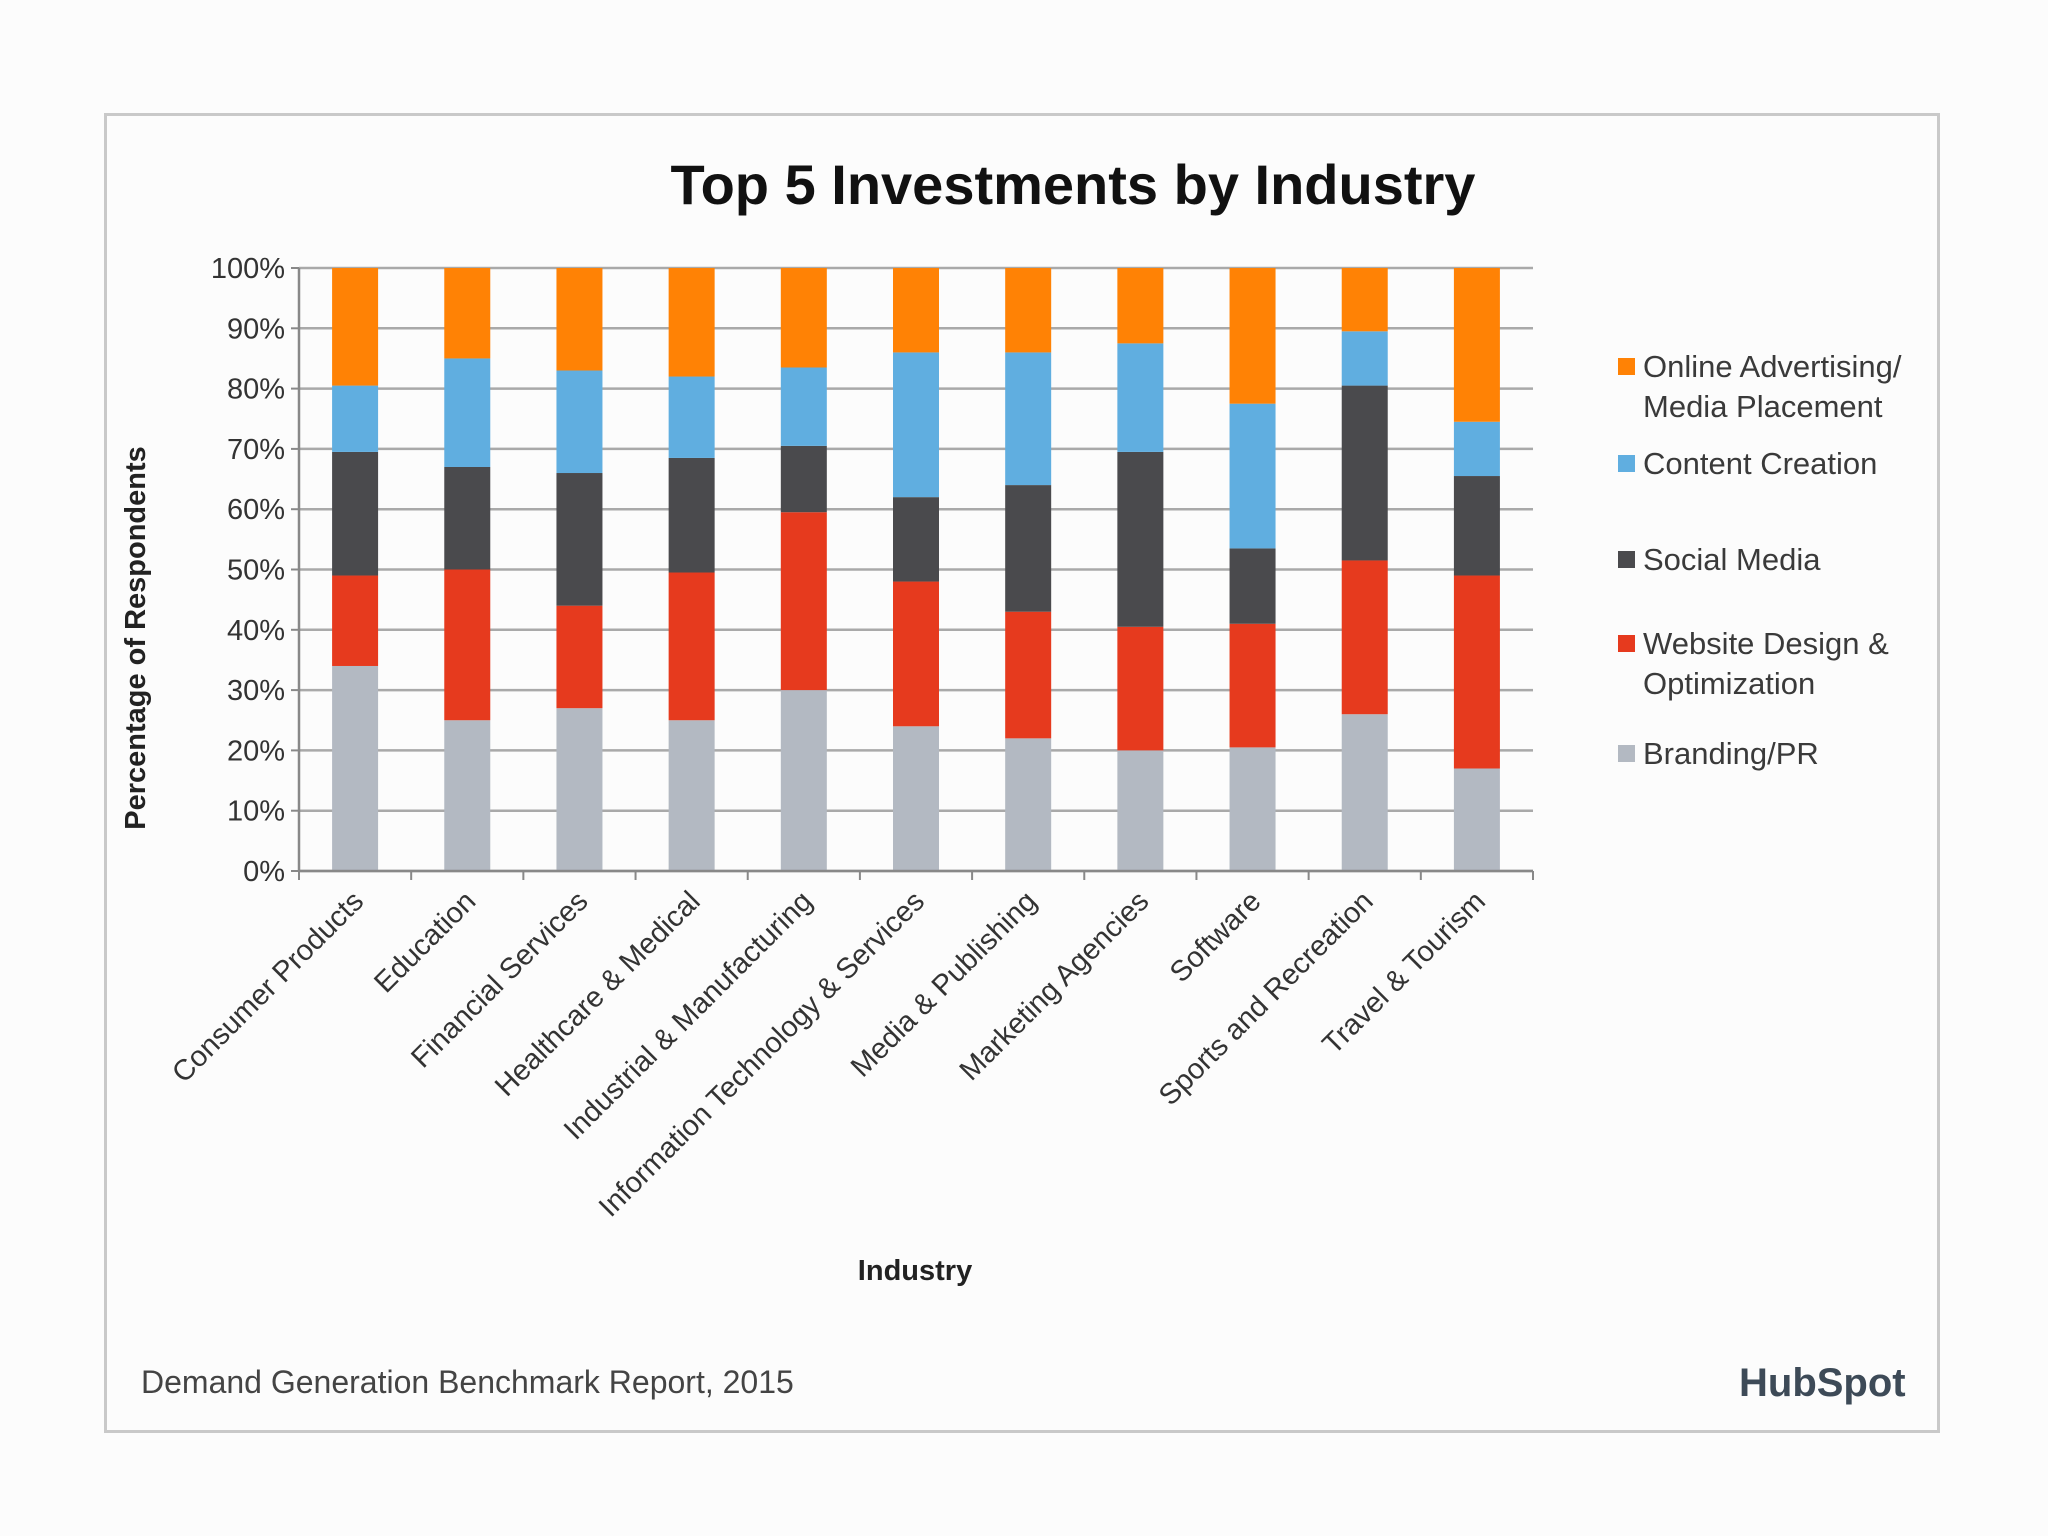 The height and width of the screenshot is (1536, 2048). I want to click on hubspot-logo: HubSpot, so click(1822, 1383).